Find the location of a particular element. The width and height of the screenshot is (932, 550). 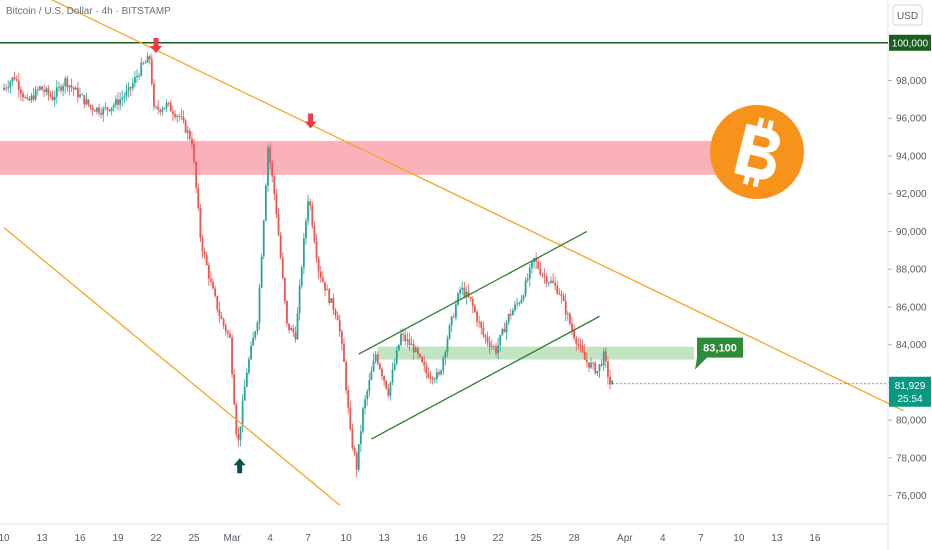

x-tick-label: Mar is located at coordinates (232, 538).